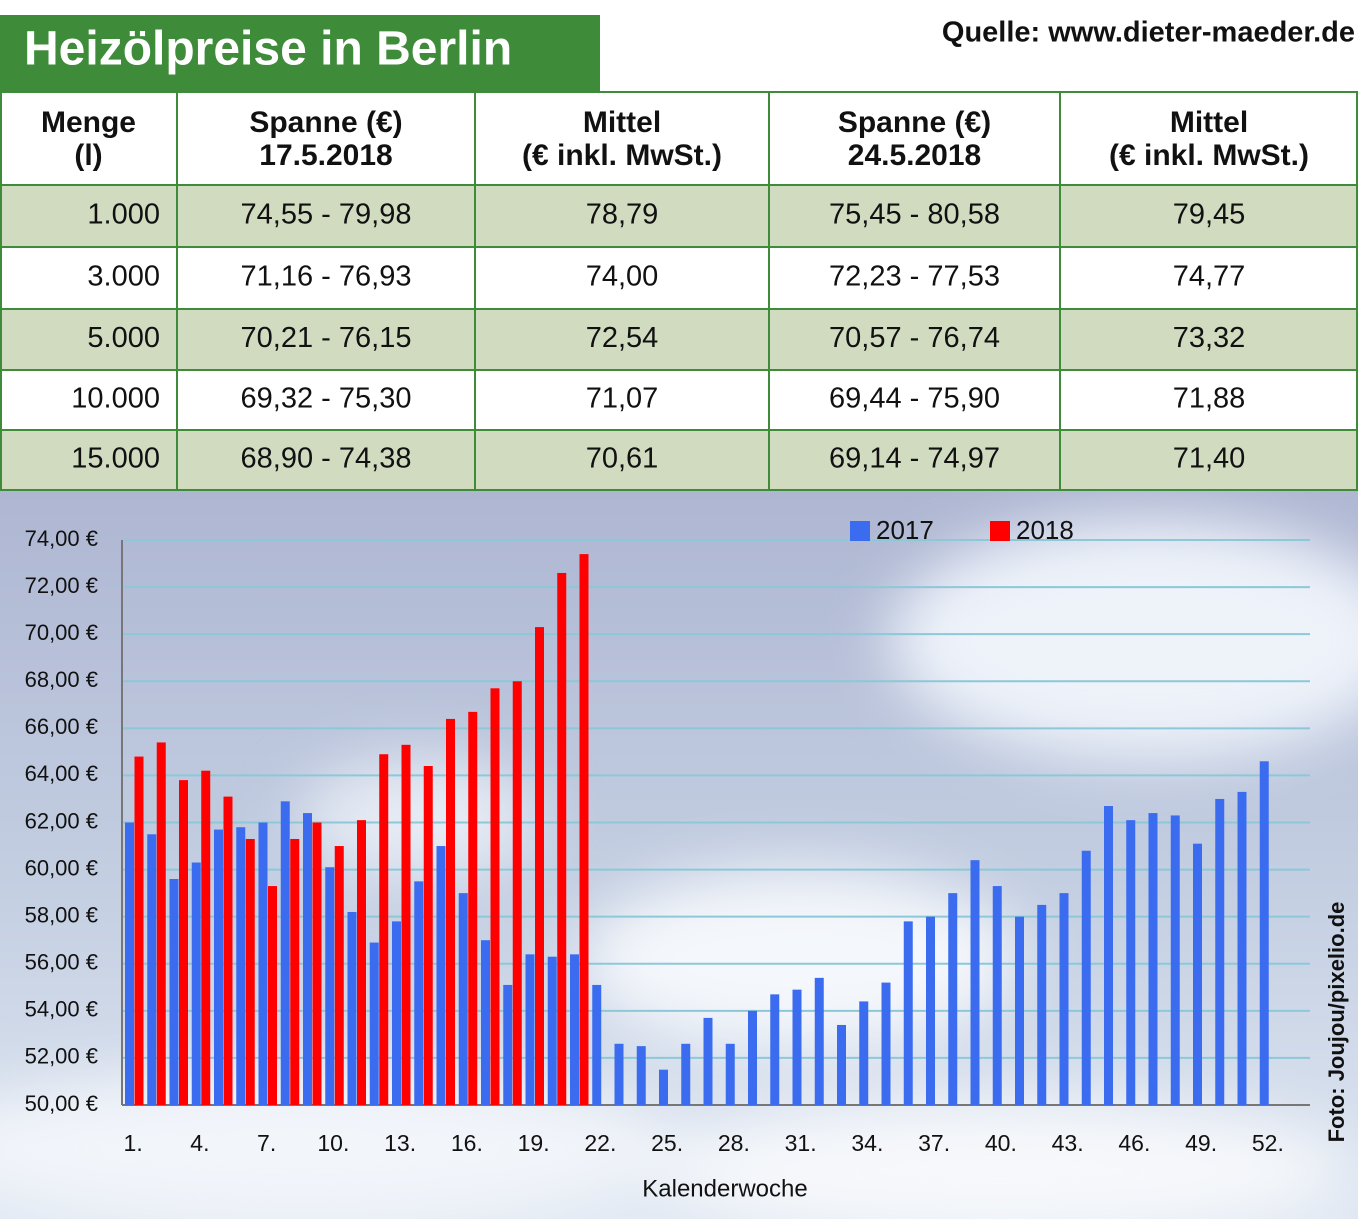 Image resolution: width=1358 pixels, height=1219 pixels. I want to click on table-cell: 71,40, so click(1209, 459).